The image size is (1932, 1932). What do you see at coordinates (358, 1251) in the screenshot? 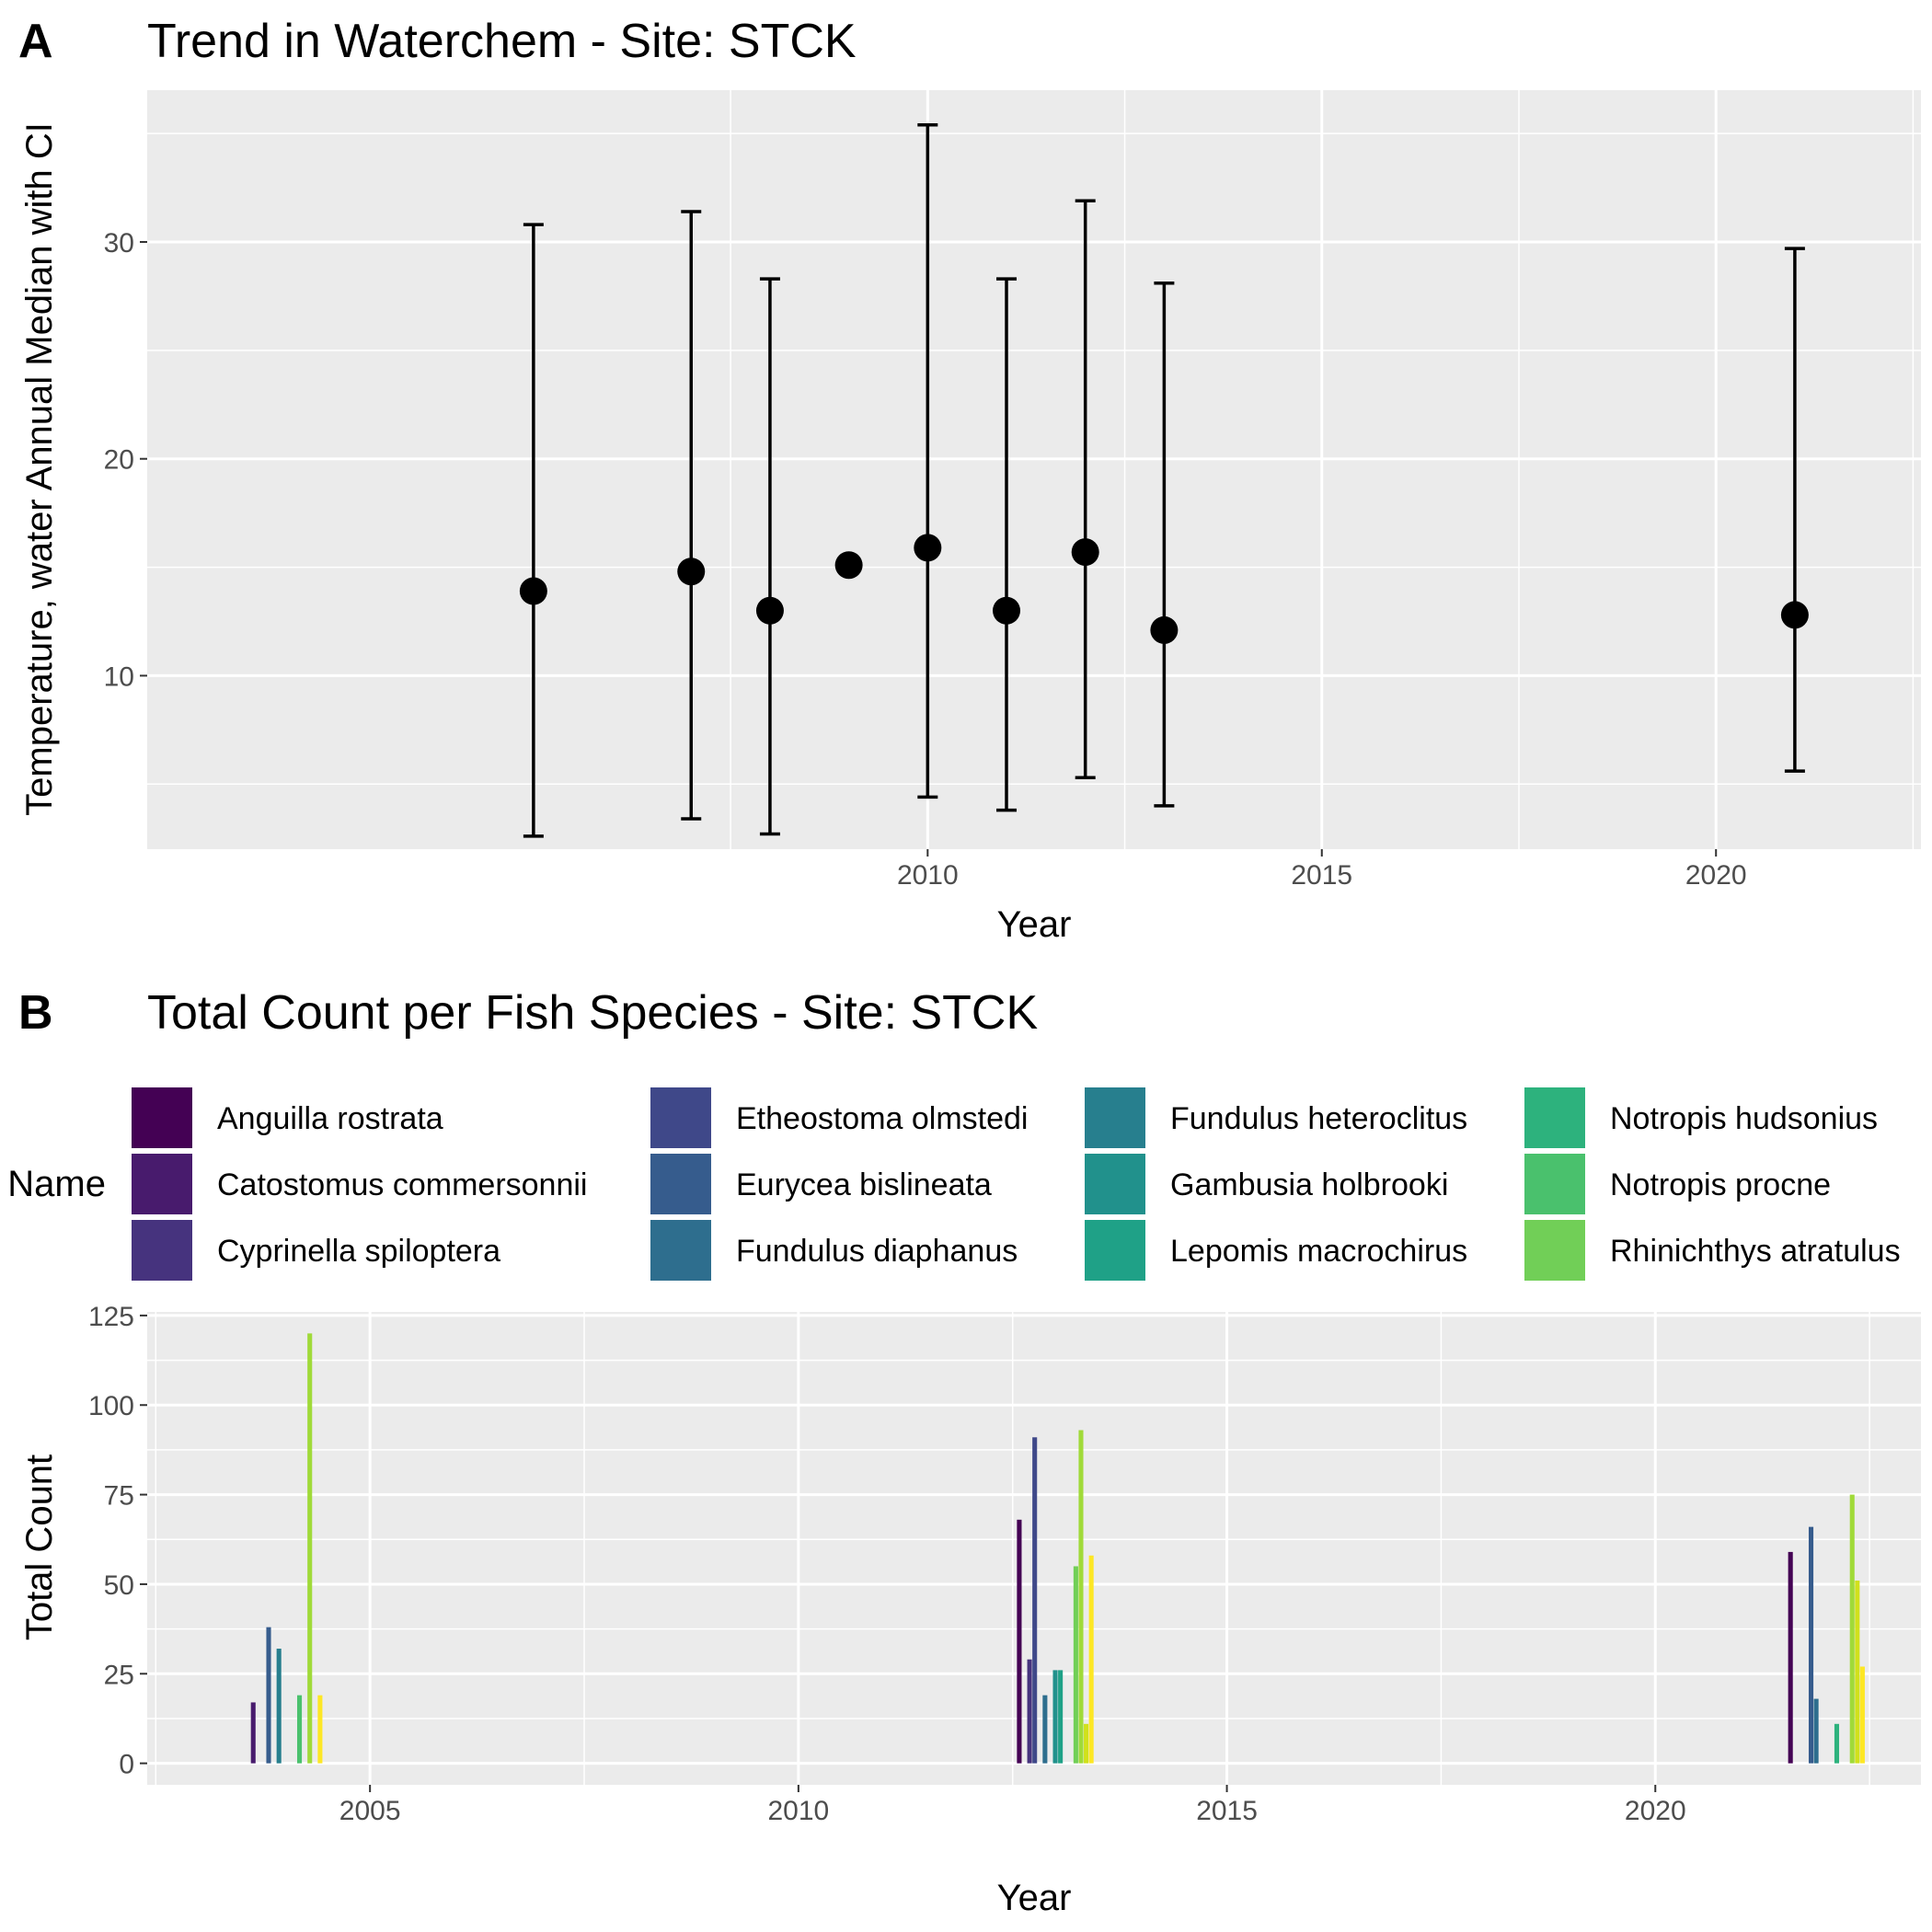
I see `legend-label: Cyprinella spiloptera` at bounding box center [358, 1251].